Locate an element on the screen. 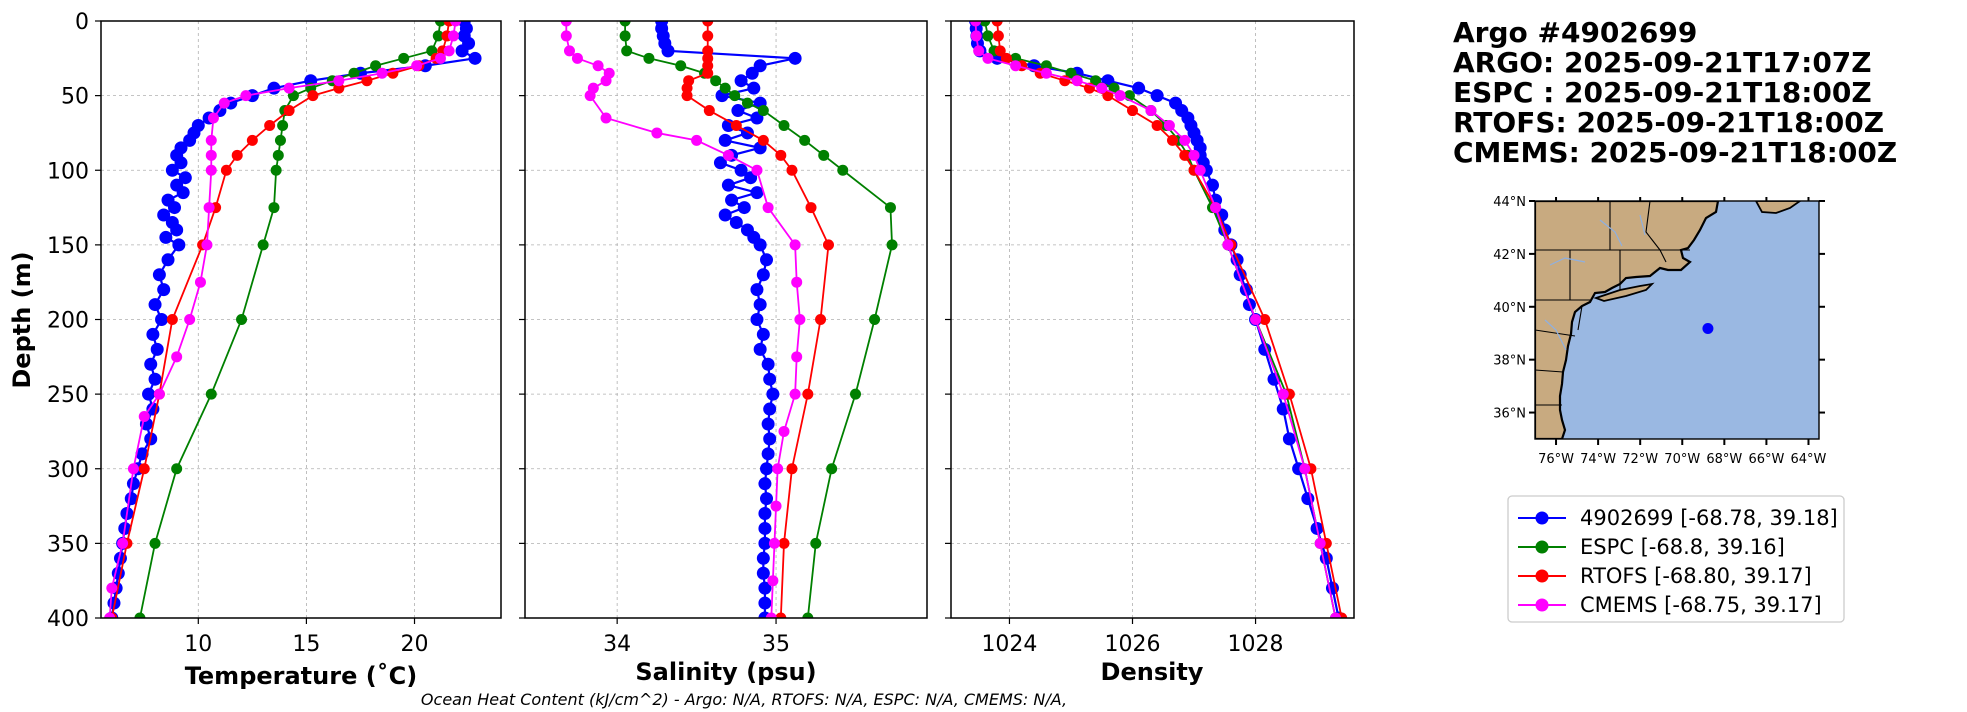  title-line-argo-time: ARGO: 2025-09-21T17:07Z is located at coordinates (1662, 62).